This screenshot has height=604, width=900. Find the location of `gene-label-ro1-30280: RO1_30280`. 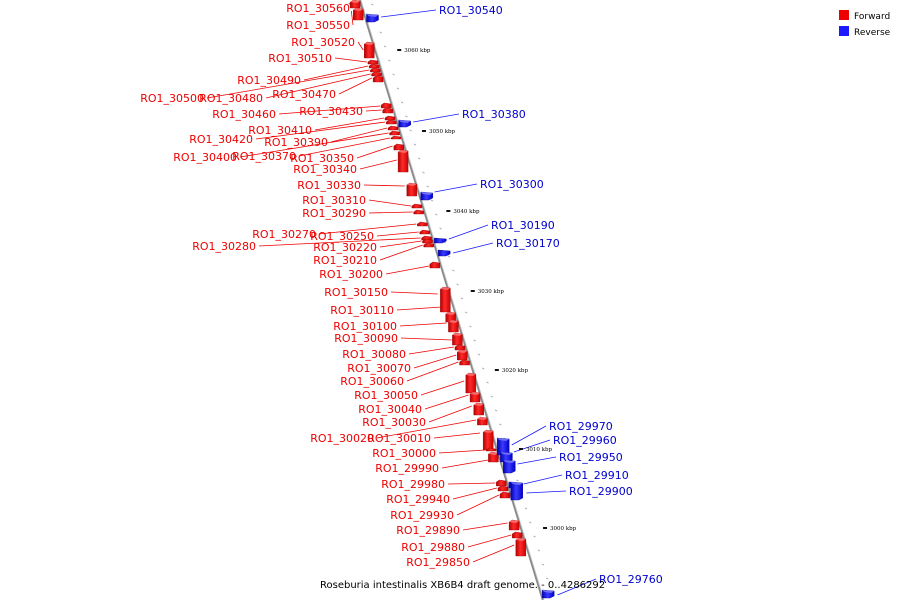

gene-label-ro1-30280: RO1_30280 is located at coordinates (224, 246).